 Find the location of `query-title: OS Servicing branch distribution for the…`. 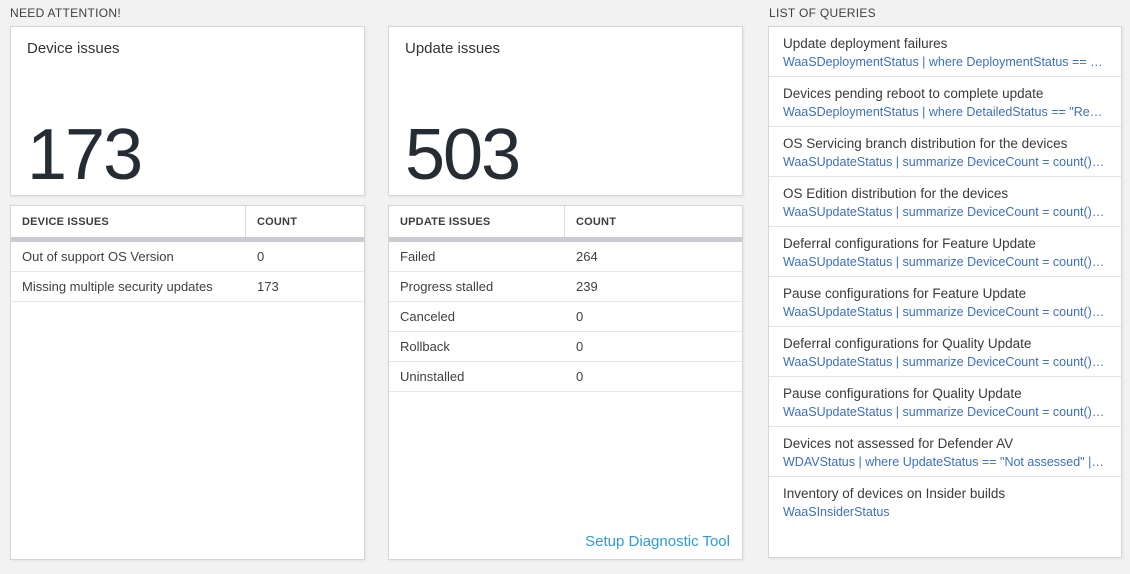

query-title: OS Servicing branch distribution for the… is located at coordinates (925, 143).